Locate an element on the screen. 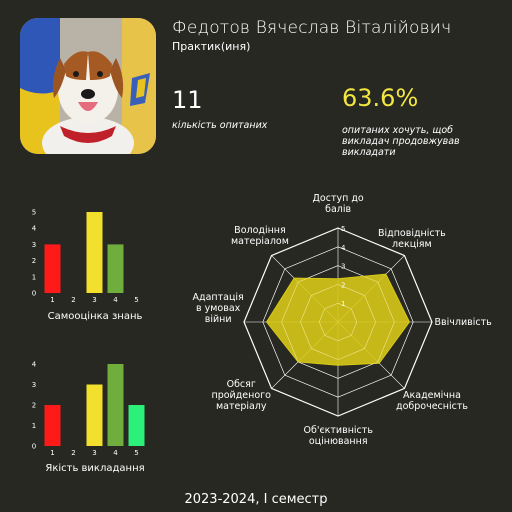 The image size is (512, 512). bar-chart-1-xtick: 5 is located at coordinates (136, 300).